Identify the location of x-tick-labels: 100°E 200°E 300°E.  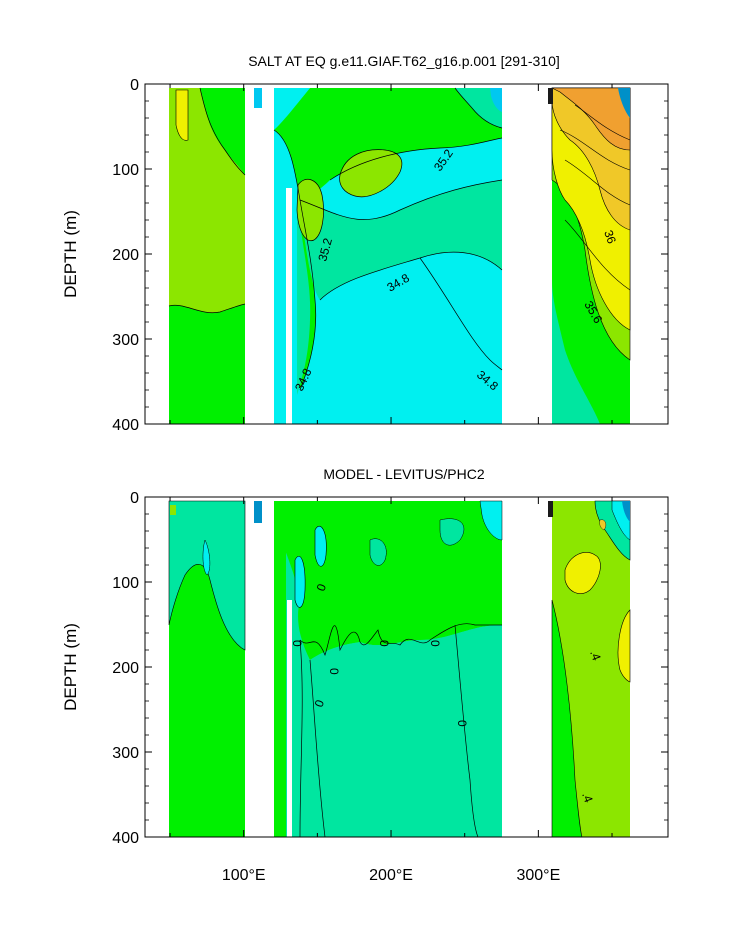
(391, 875).